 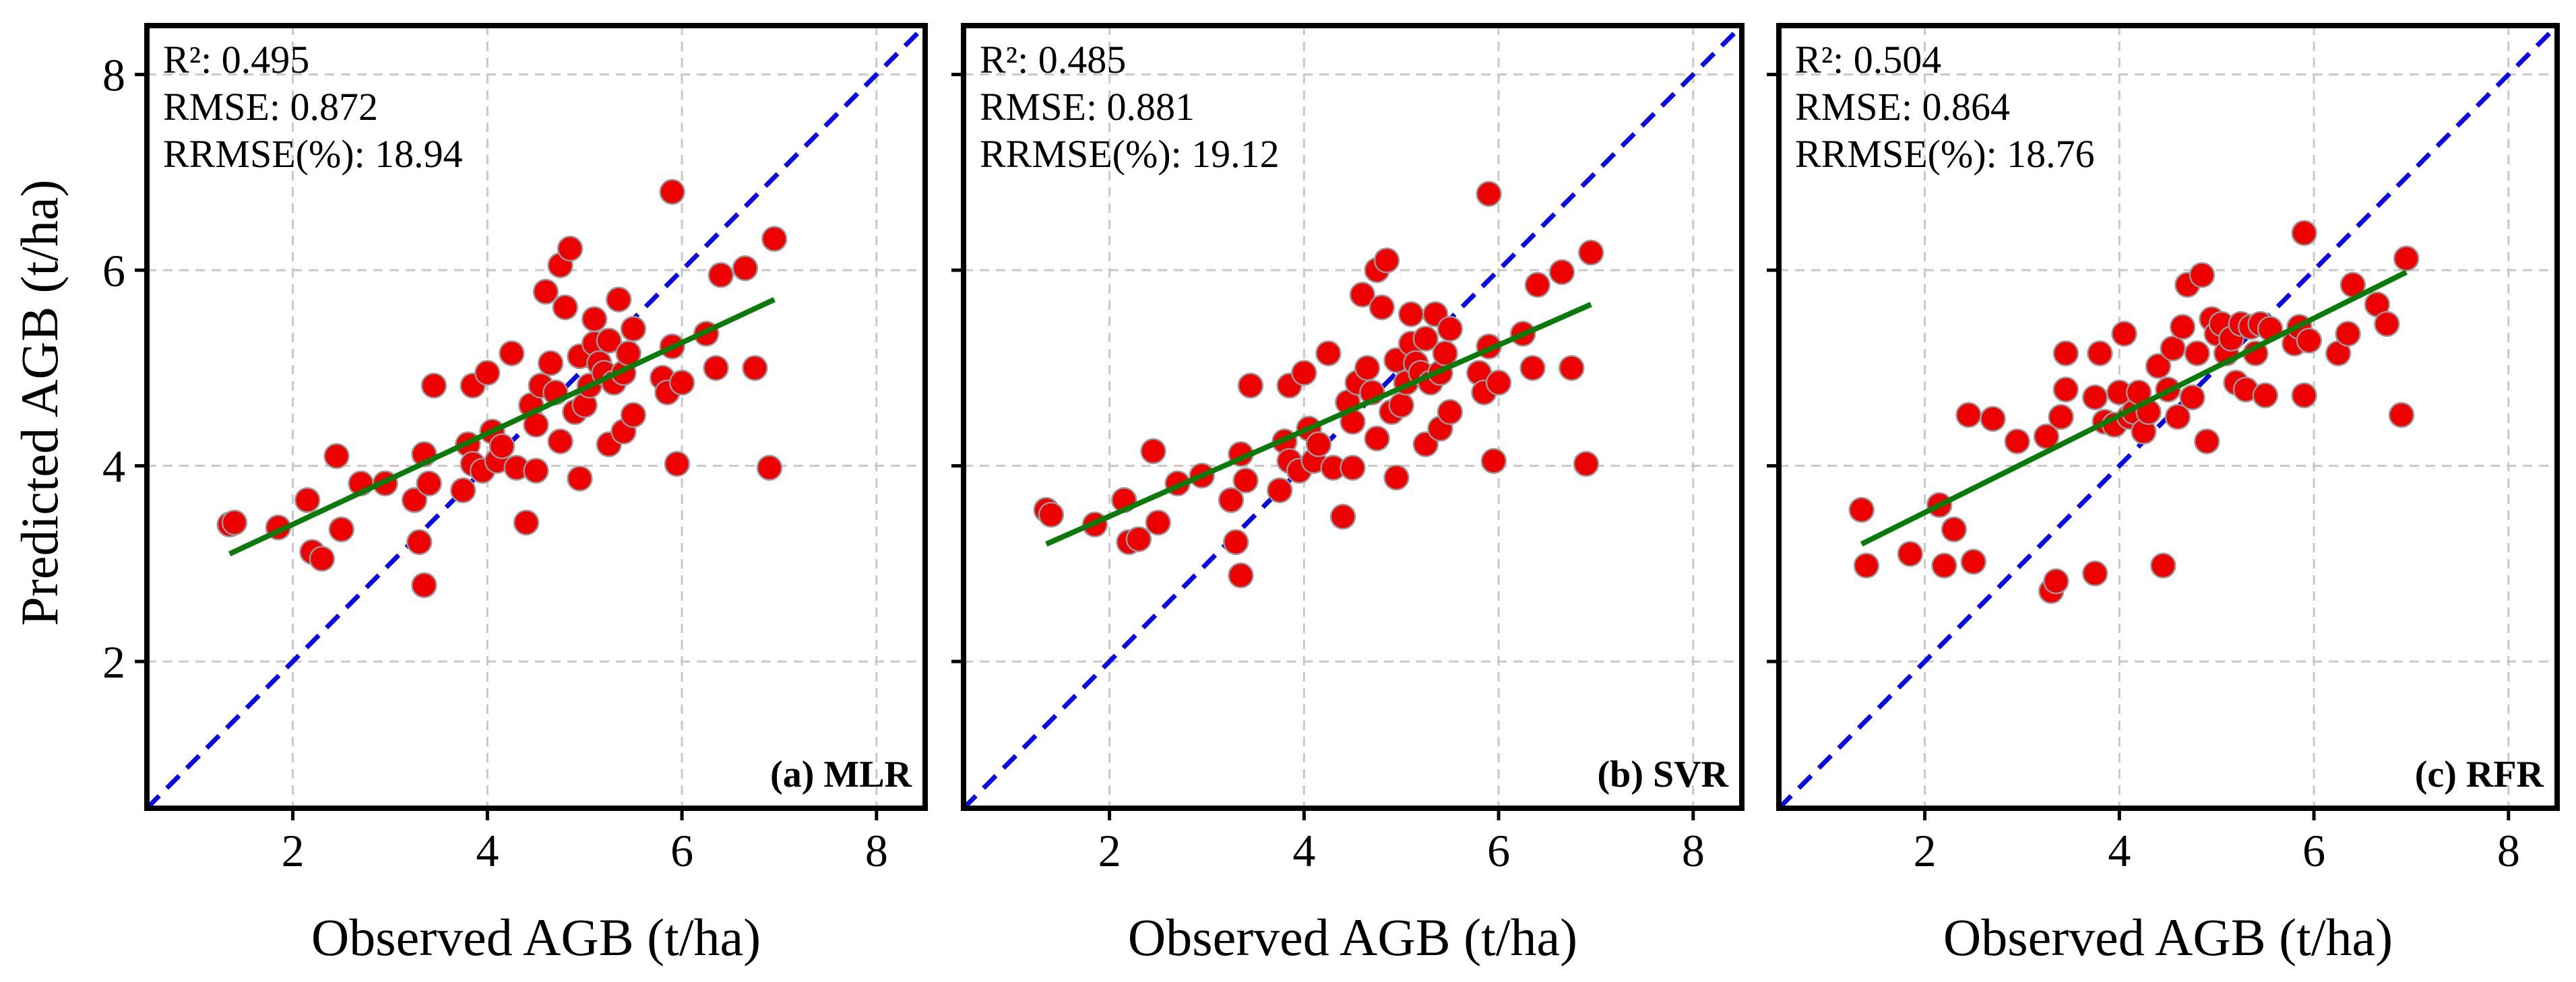 What do you see at coordinates (1902, 107) in the screenshot?
I see `rmse-label: RMSE: 0.864` at bounding box center [1902, 107].